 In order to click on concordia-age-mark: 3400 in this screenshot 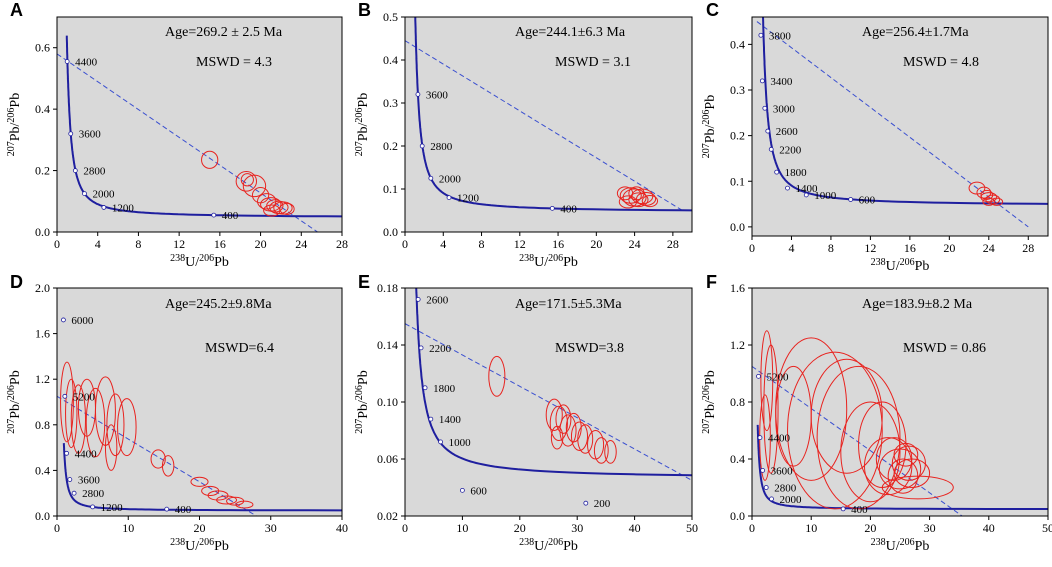, I will do `click(776, 82)`.